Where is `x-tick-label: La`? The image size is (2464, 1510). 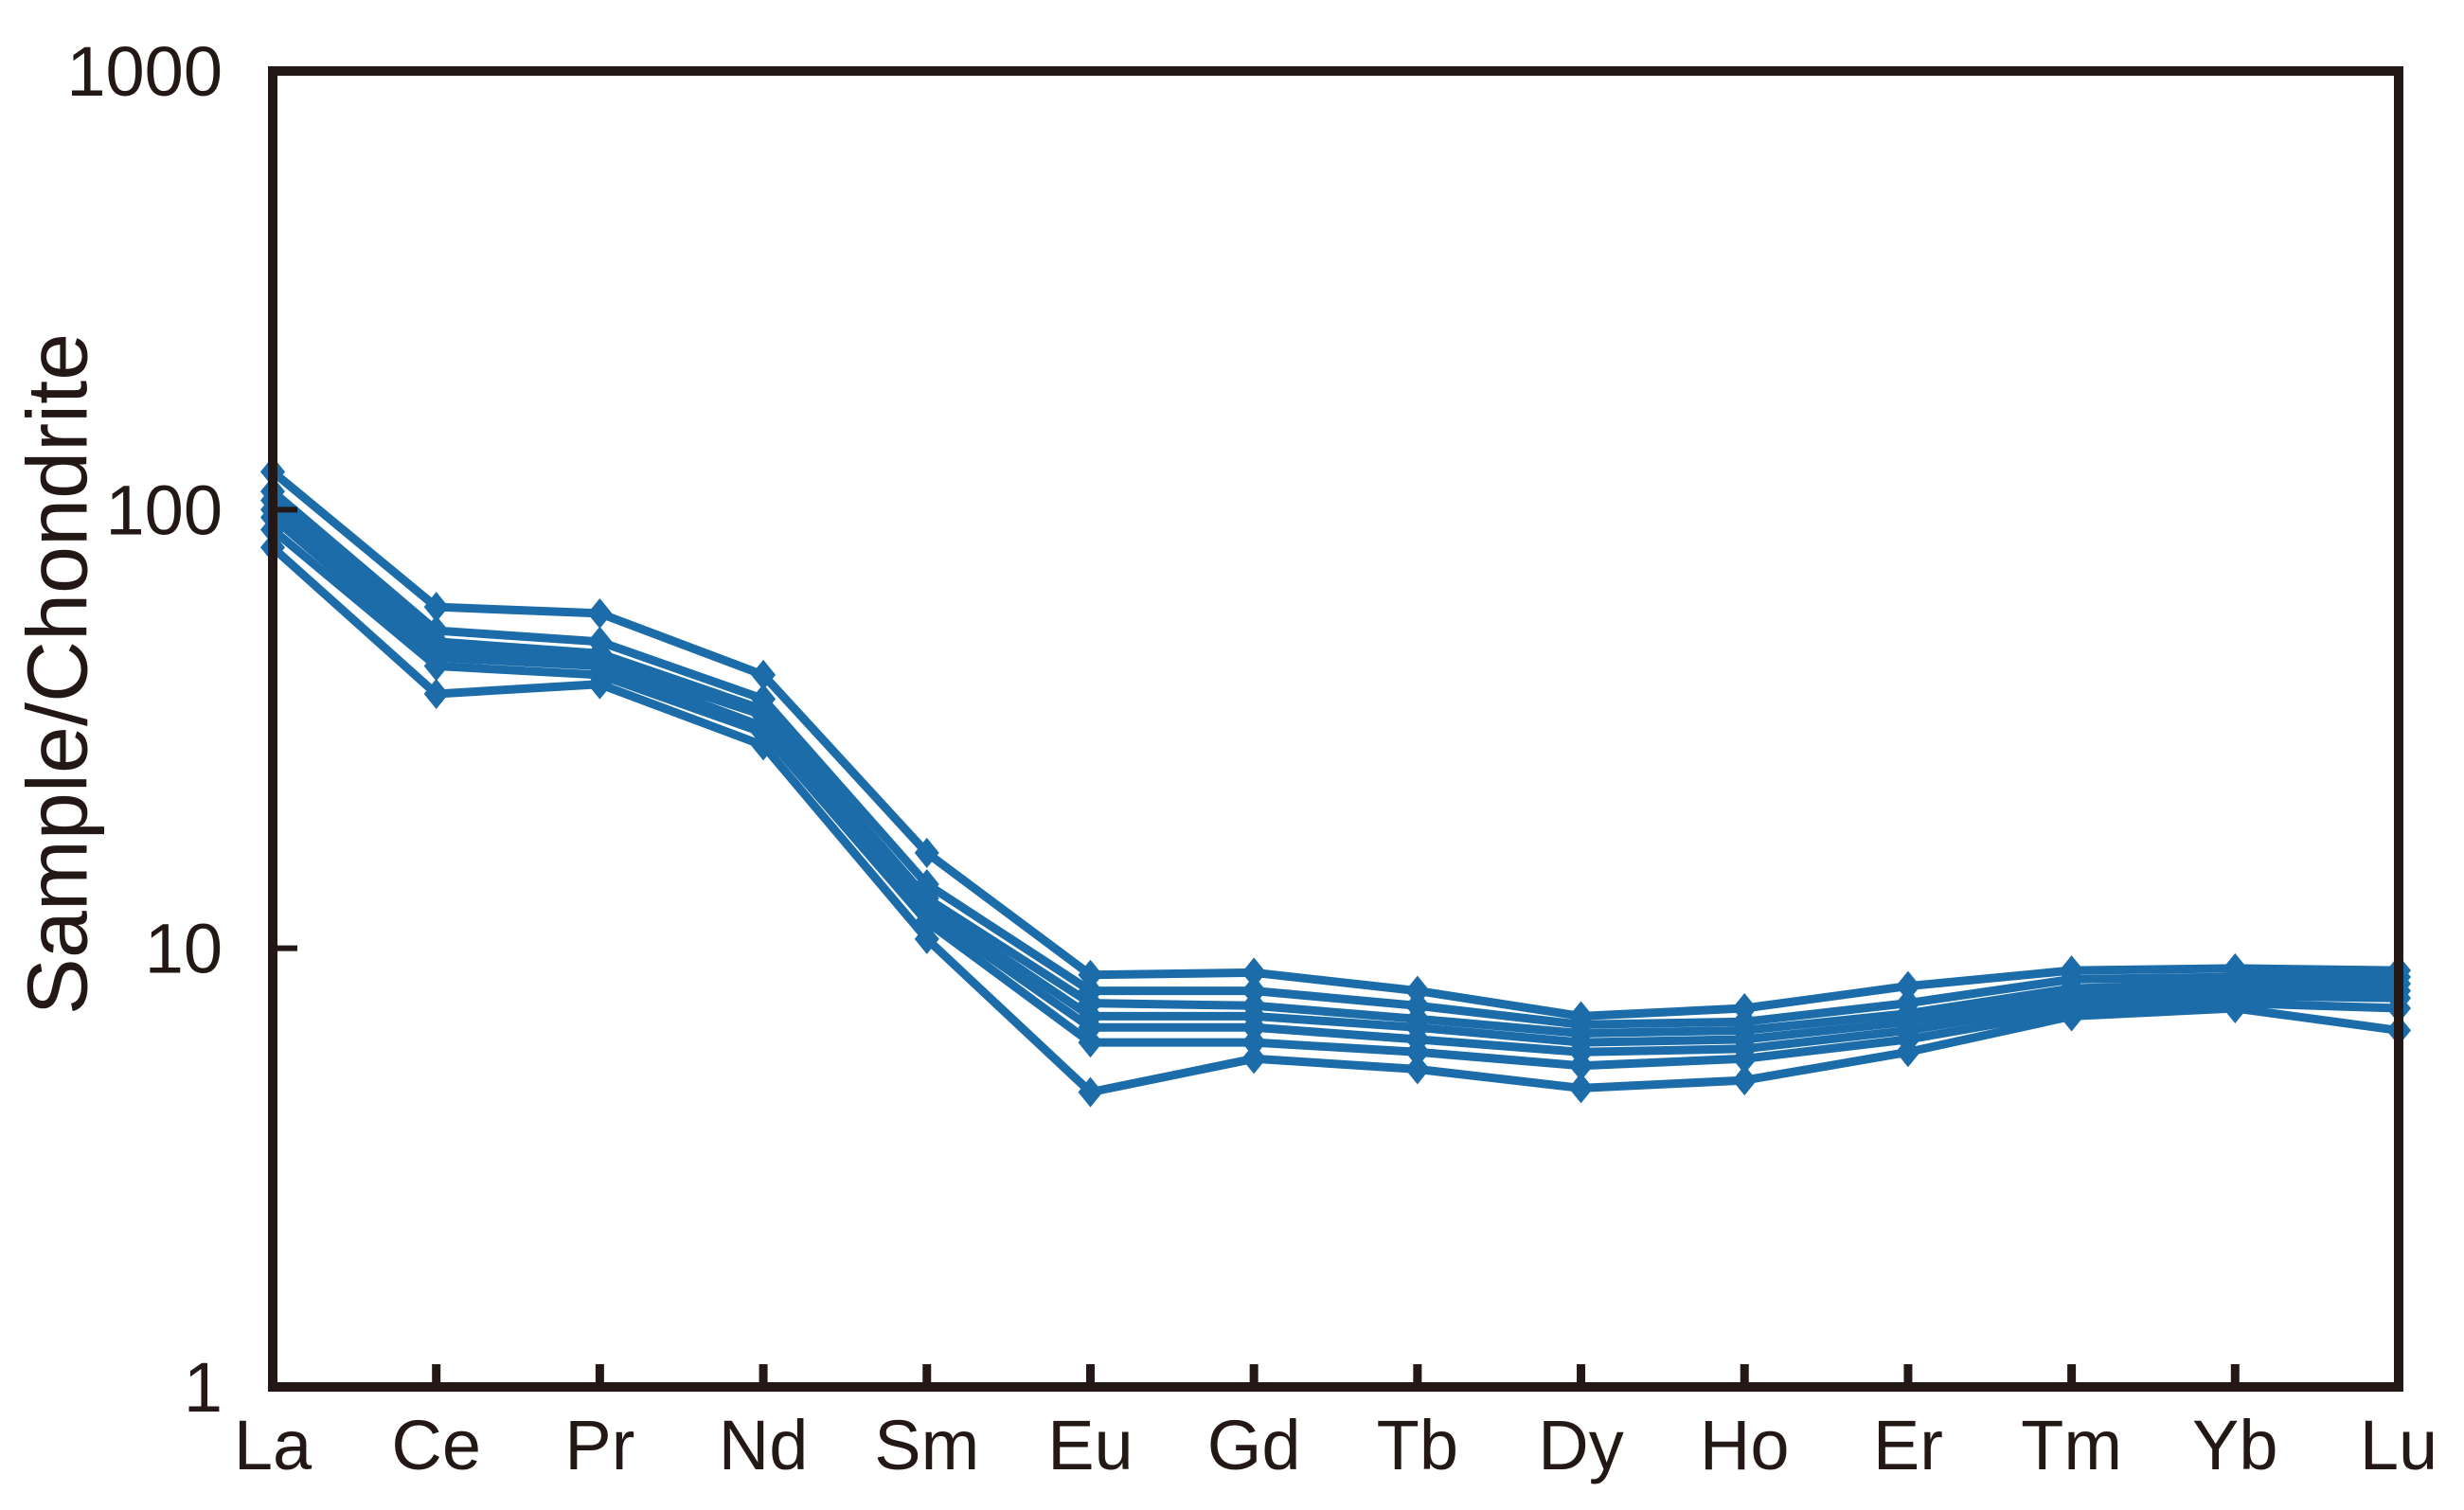 x-tick-label: La is located at coordinates (273, 1445).